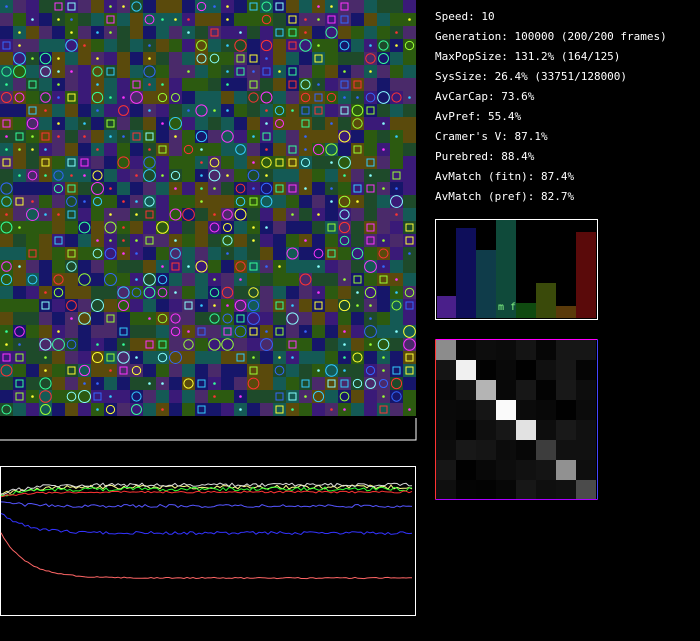 The height and width of the screenshot is (641, 700). I want to click on stat-line: AvMatch (pref): 82.7%, so click(504, 196).